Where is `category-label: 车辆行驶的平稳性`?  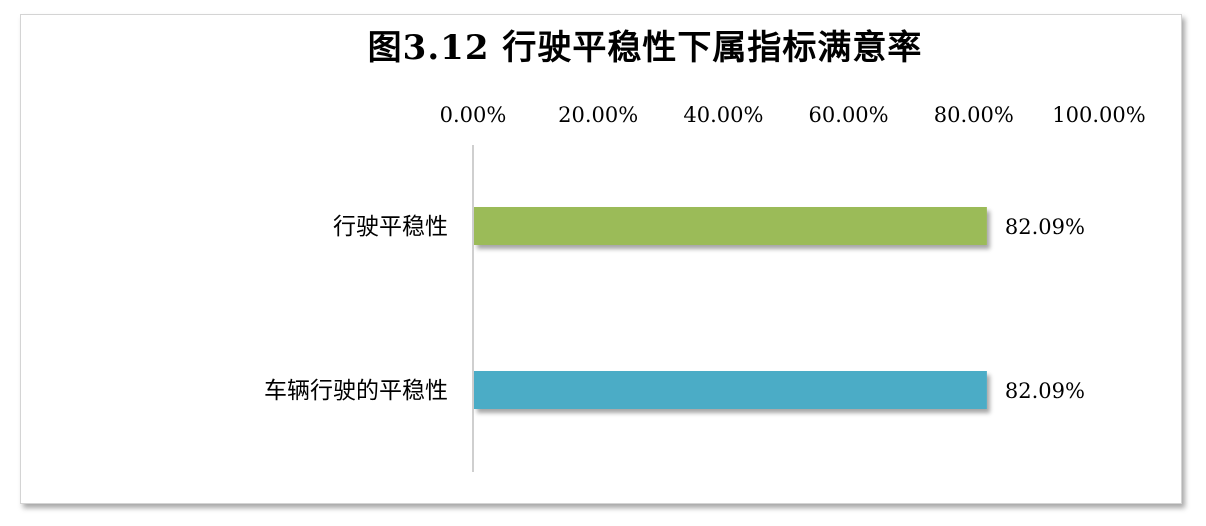
category-label: 车辆行驶的平稳性 is located at coordinates (356, 391).